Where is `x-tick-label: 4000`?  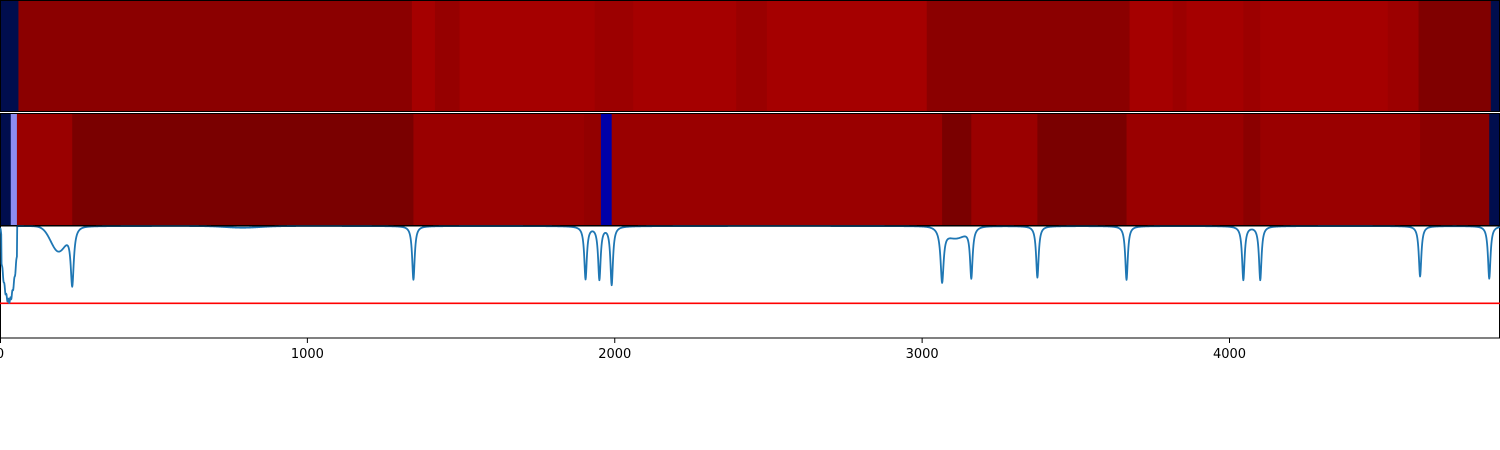 x-tick-label: 4000 is located at coordinates (1229, 354).